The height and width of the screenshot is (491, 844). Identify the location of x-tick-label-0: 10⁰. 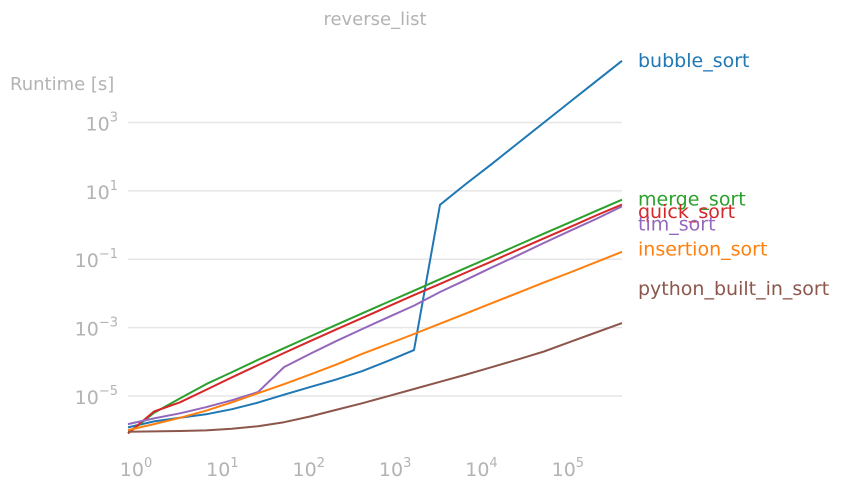
(136, 468).